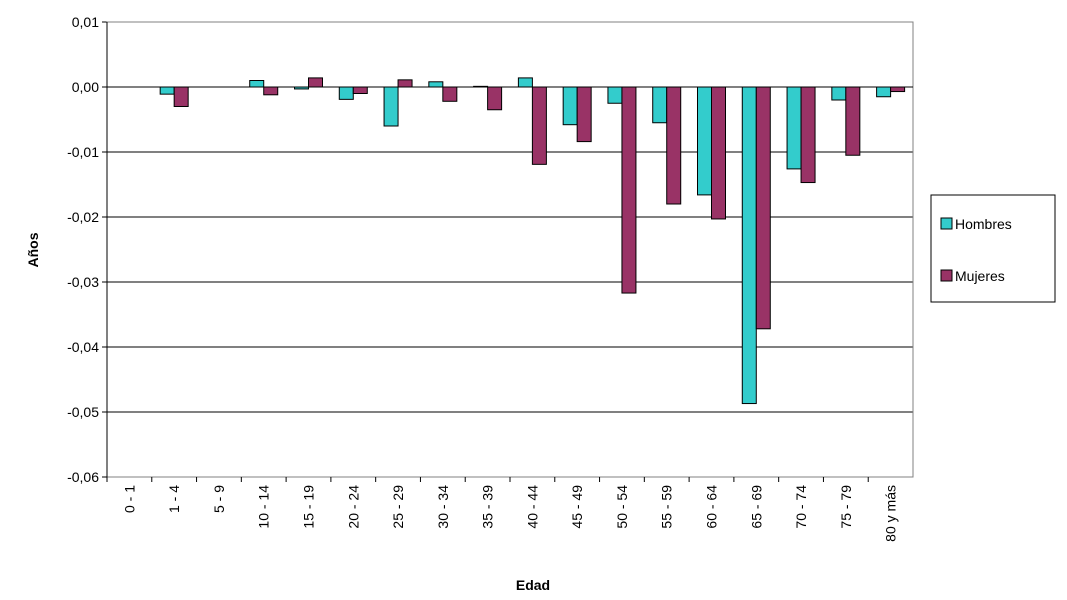 The image size is (1067, 600). What do you see at coordinates (532, 507) in the screenshot?
I see `x-tick-label: 40 - 44` at bounding box center [532, 507].